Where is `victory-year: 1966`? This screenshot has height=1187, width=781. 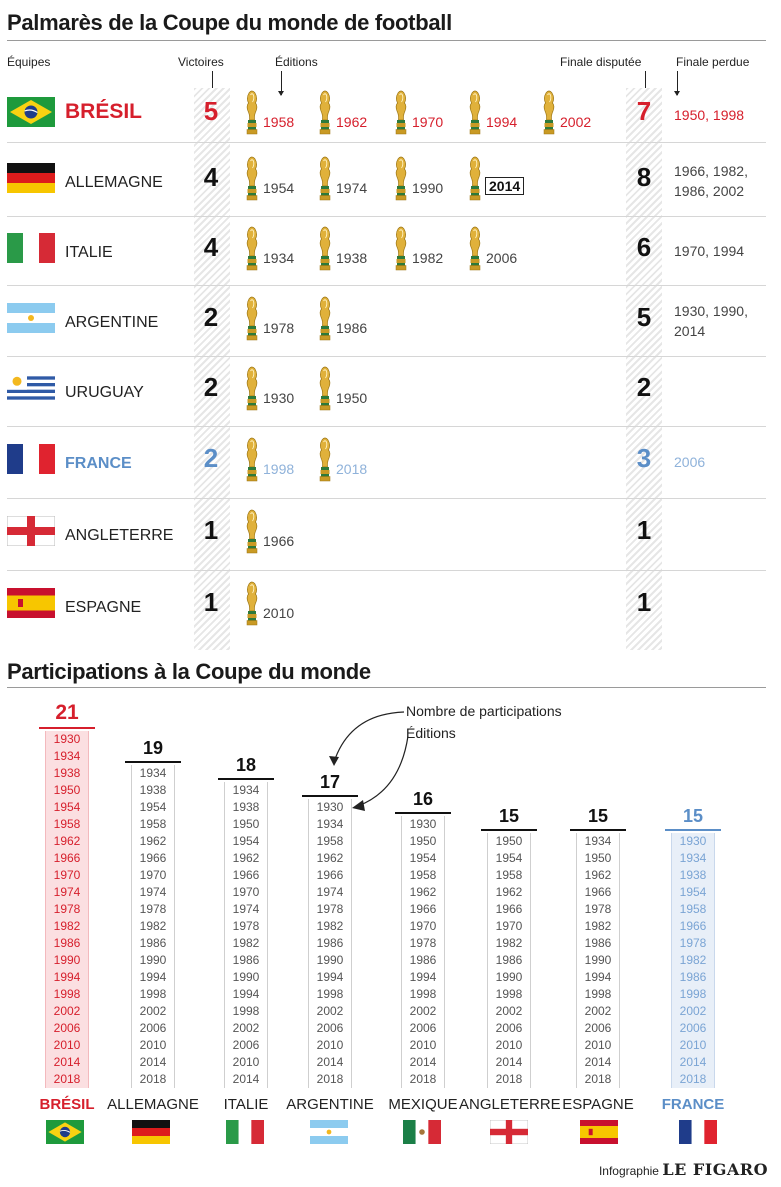
victory-year: 1966 is located at coordinates (279, 541).